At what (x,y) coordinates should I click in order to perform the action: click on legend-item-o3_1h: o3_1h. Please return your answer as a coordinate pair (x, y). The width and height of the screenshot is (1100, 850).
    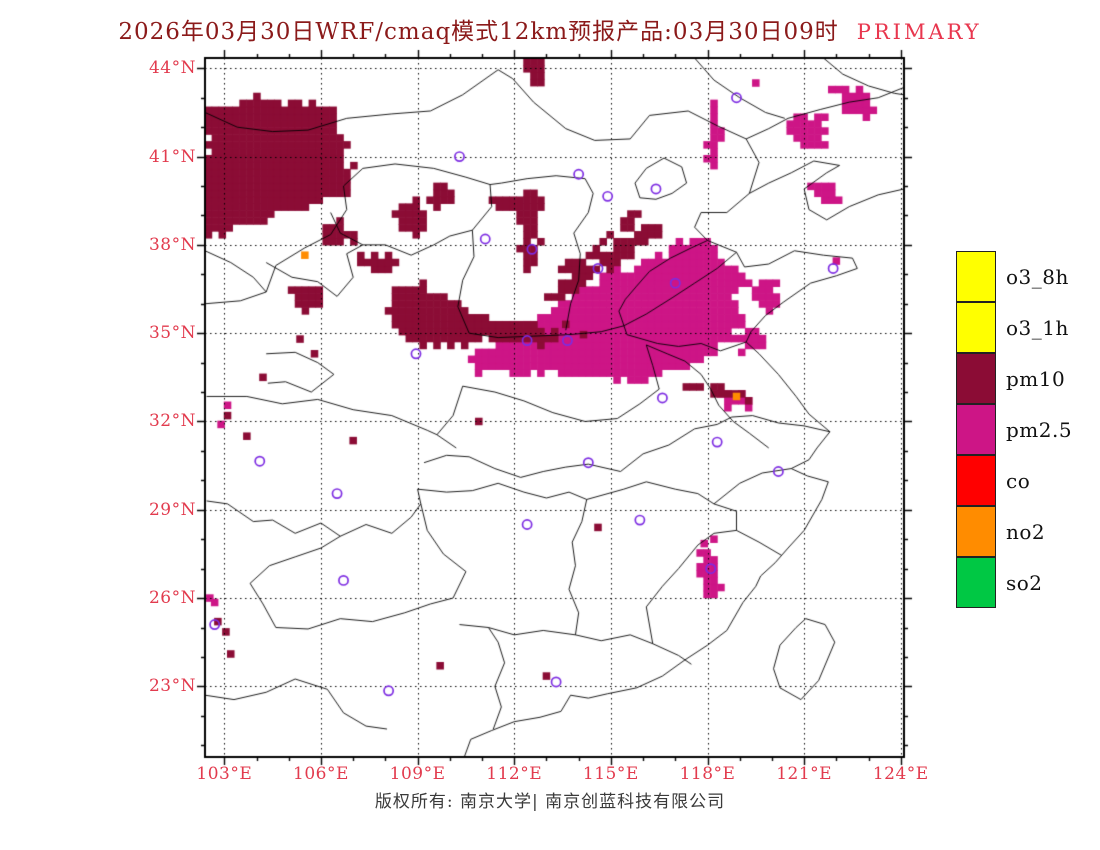
    Looking at the image, I should click on (1014, 327).